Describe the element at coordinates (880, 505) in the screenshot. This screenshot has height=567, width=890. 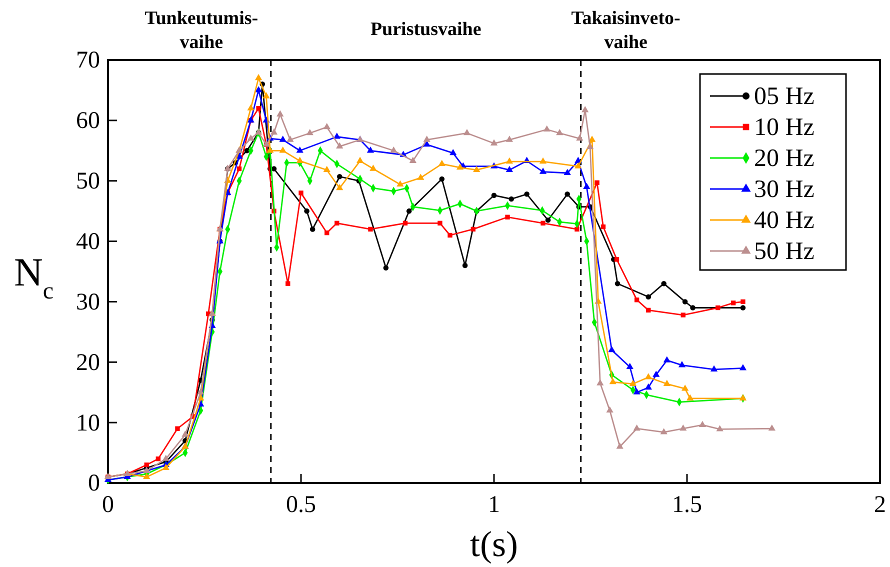
I see `x-tick-label: 2` at that location.